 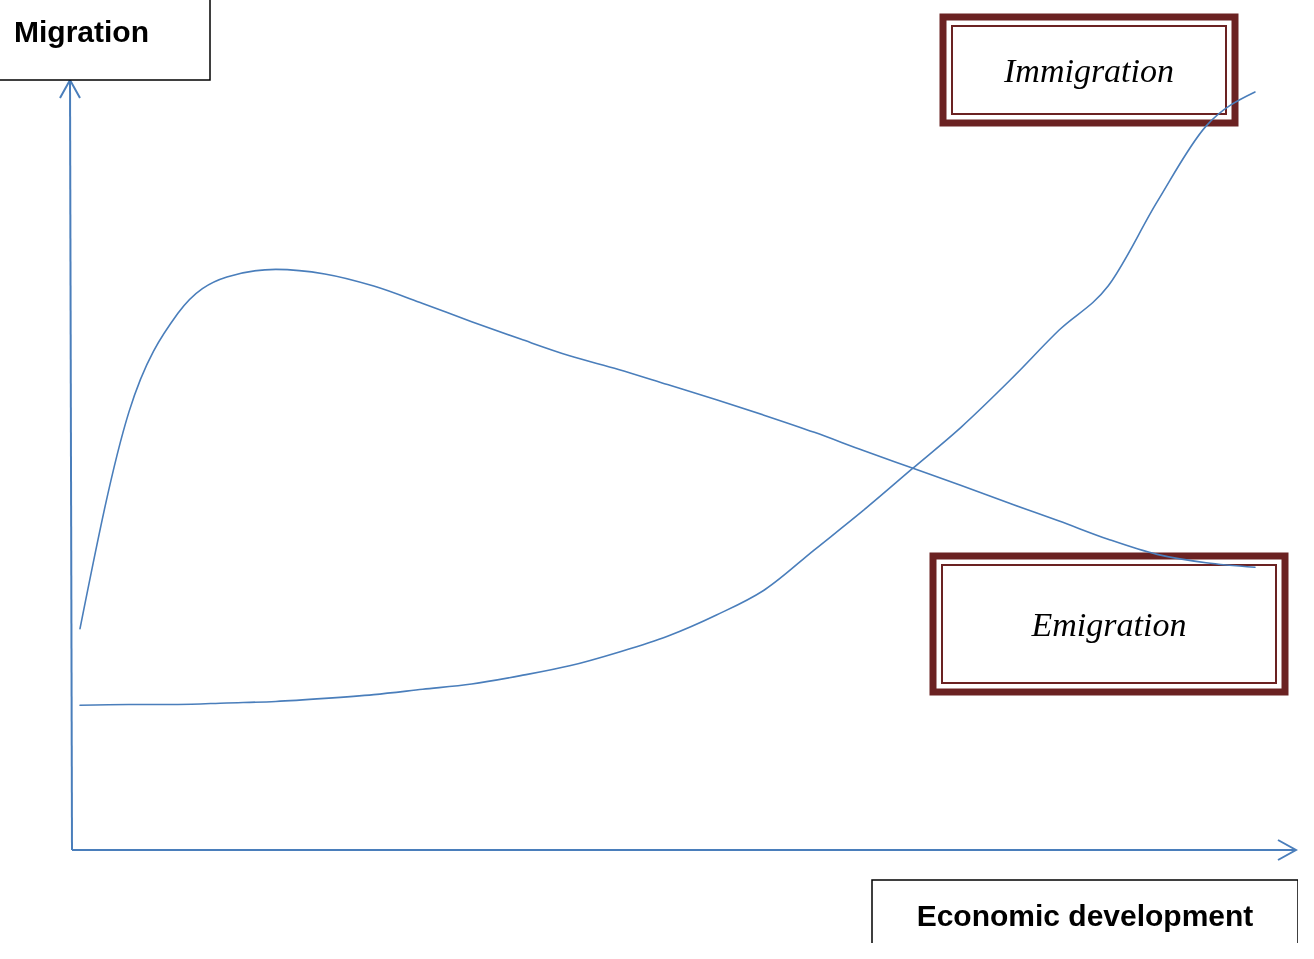 I want to click on series-label: Emigration, so click(x=1108, y=624).